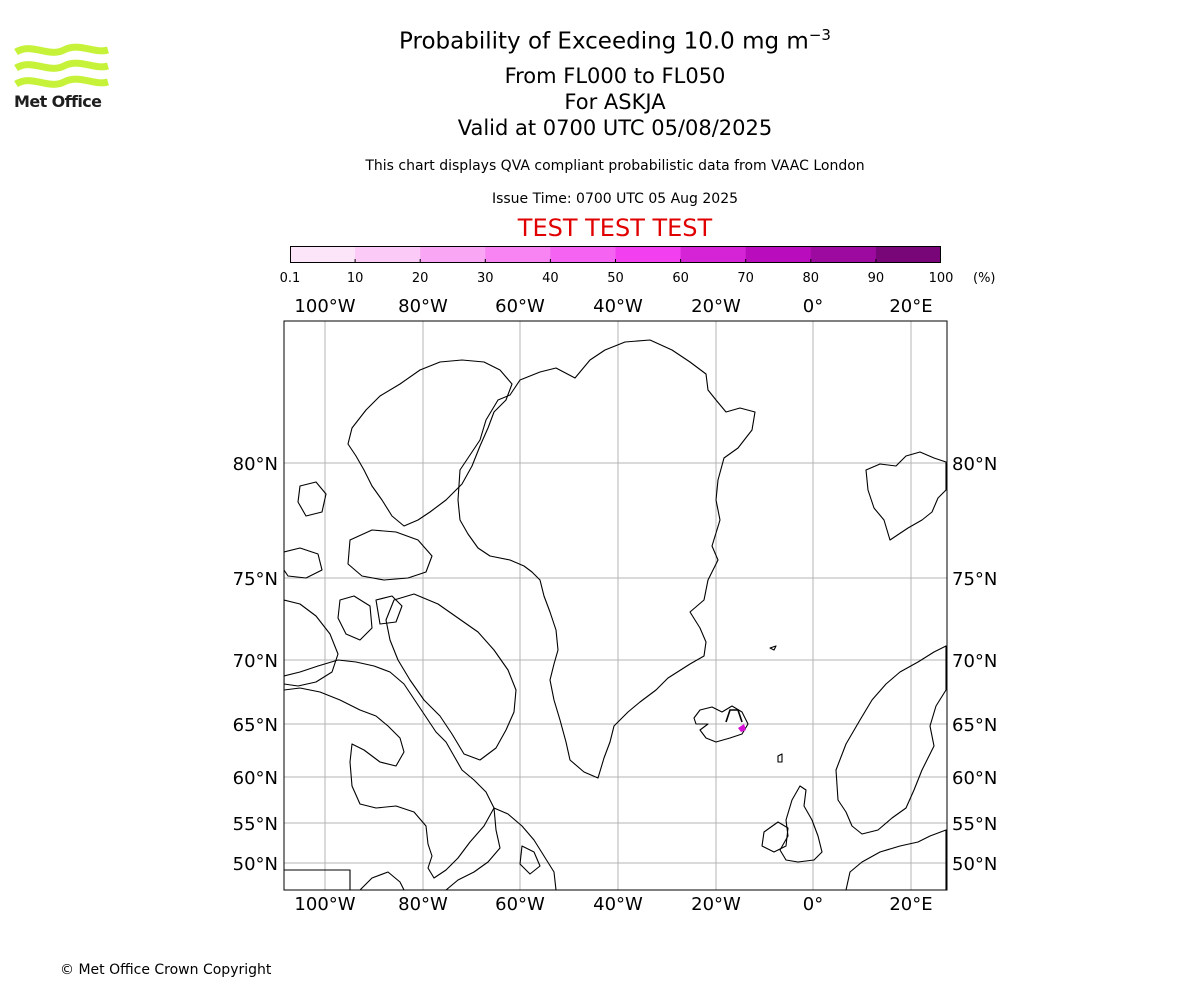 This screenshot has width=1200, height=1000. I want to click on colorbar-border, so click(615, 254).